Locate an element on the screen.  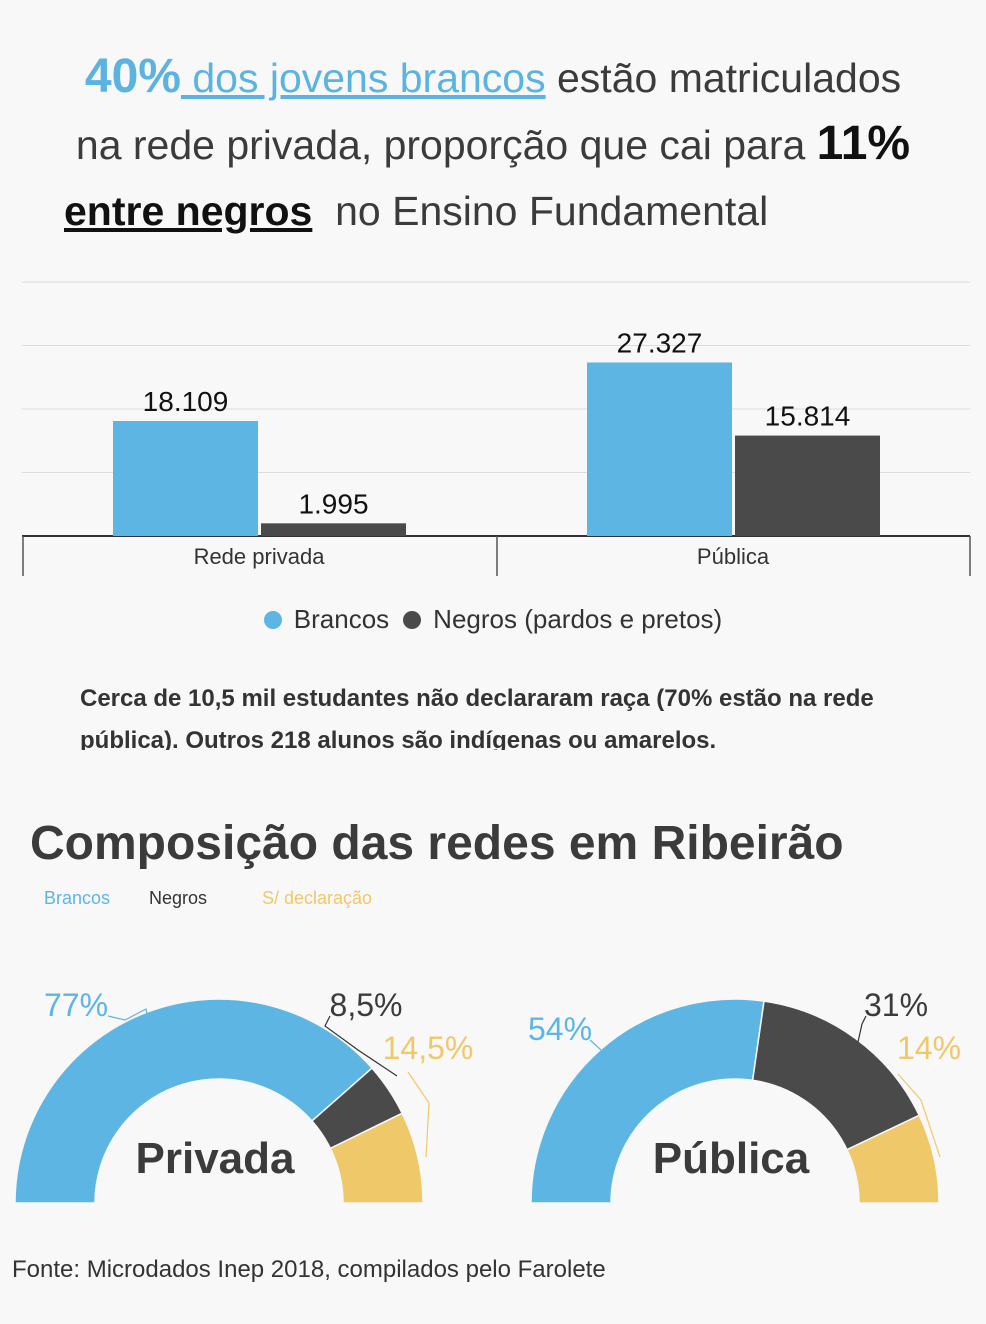
x-tick-label: Rede privada is located at coordinates (260, 556).